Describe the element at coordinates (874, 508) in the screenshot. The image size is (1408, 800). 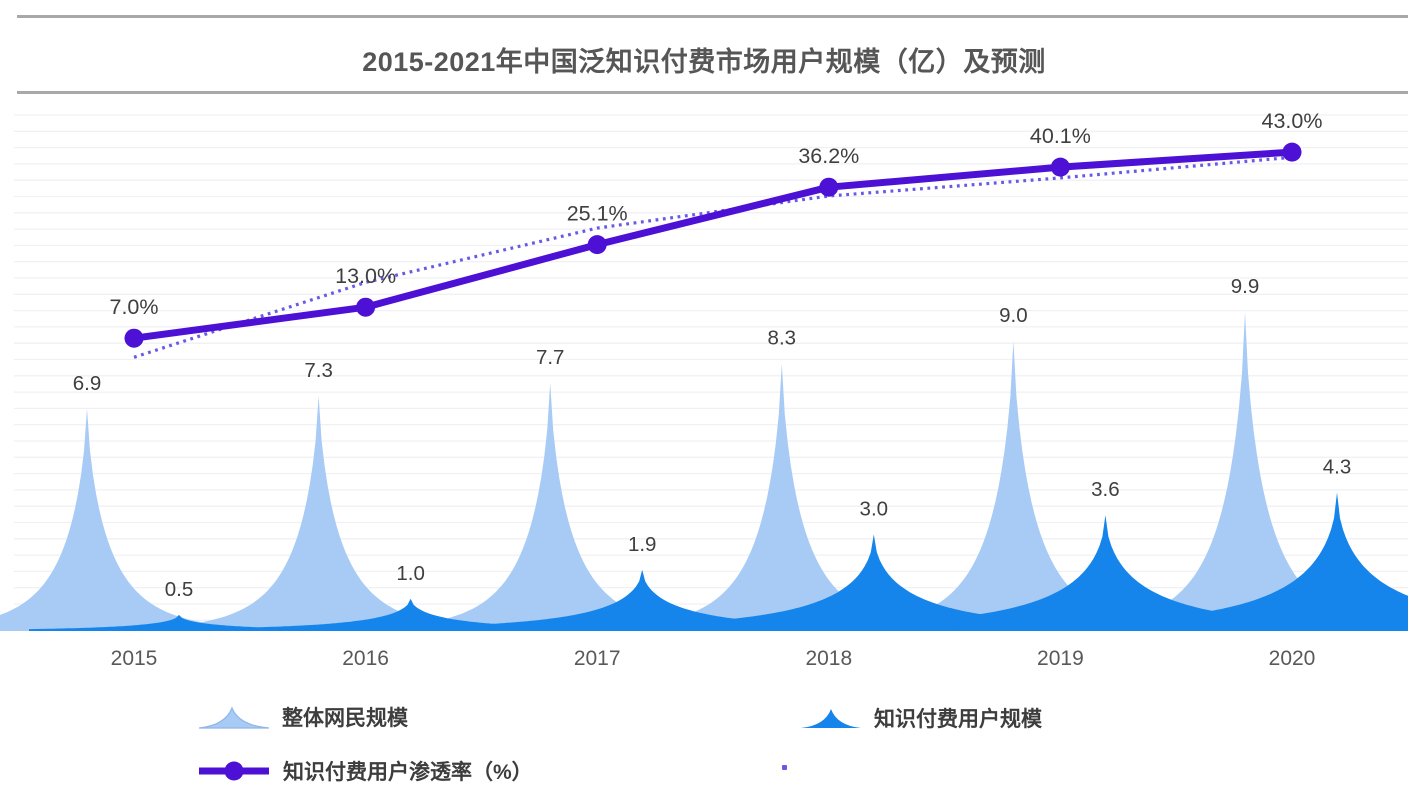
I see `paying-users-value-label: 3.0` at that location.